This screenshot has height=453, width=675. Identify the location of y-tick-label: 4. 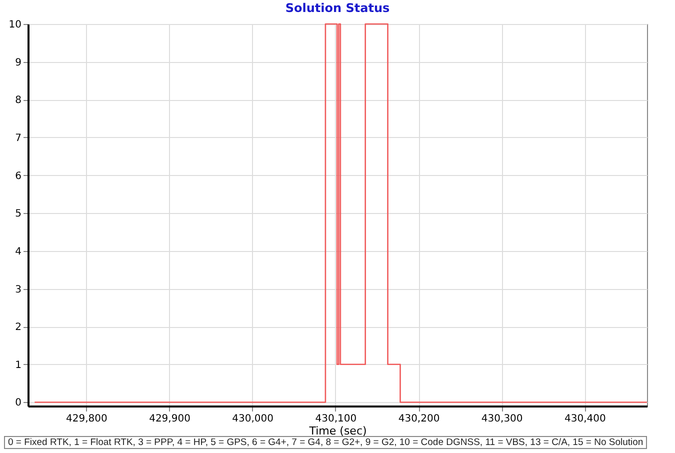
(18, 252).